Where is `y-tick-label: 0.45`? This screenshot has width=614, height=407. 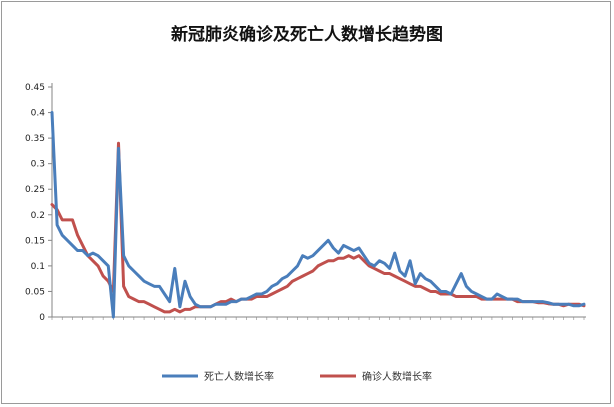 y-tick-label: 0.45 is located at coordinates (35, 88).